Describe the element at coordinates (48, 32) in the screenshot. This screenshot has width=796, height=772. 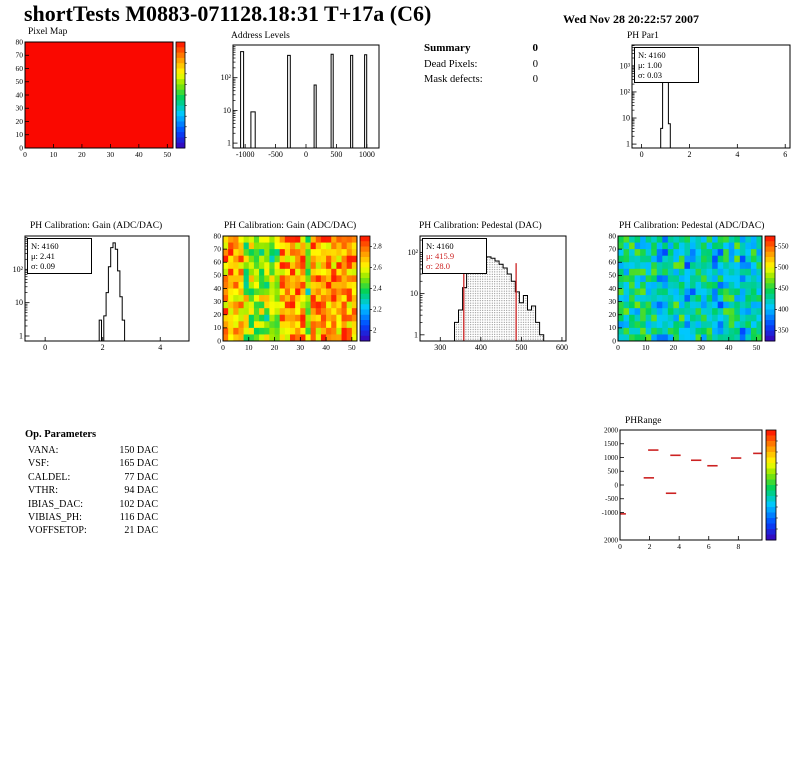
I see `pixel-map-title: Pixel Map` at that location.